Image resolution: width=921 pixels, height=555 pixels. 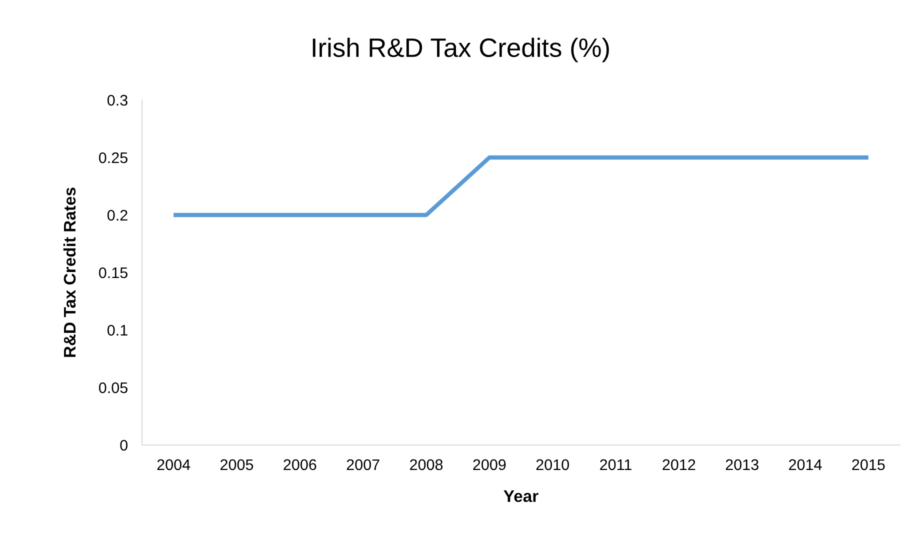 I want to click on x-axis-title: Year, so click(x=521, y=496).